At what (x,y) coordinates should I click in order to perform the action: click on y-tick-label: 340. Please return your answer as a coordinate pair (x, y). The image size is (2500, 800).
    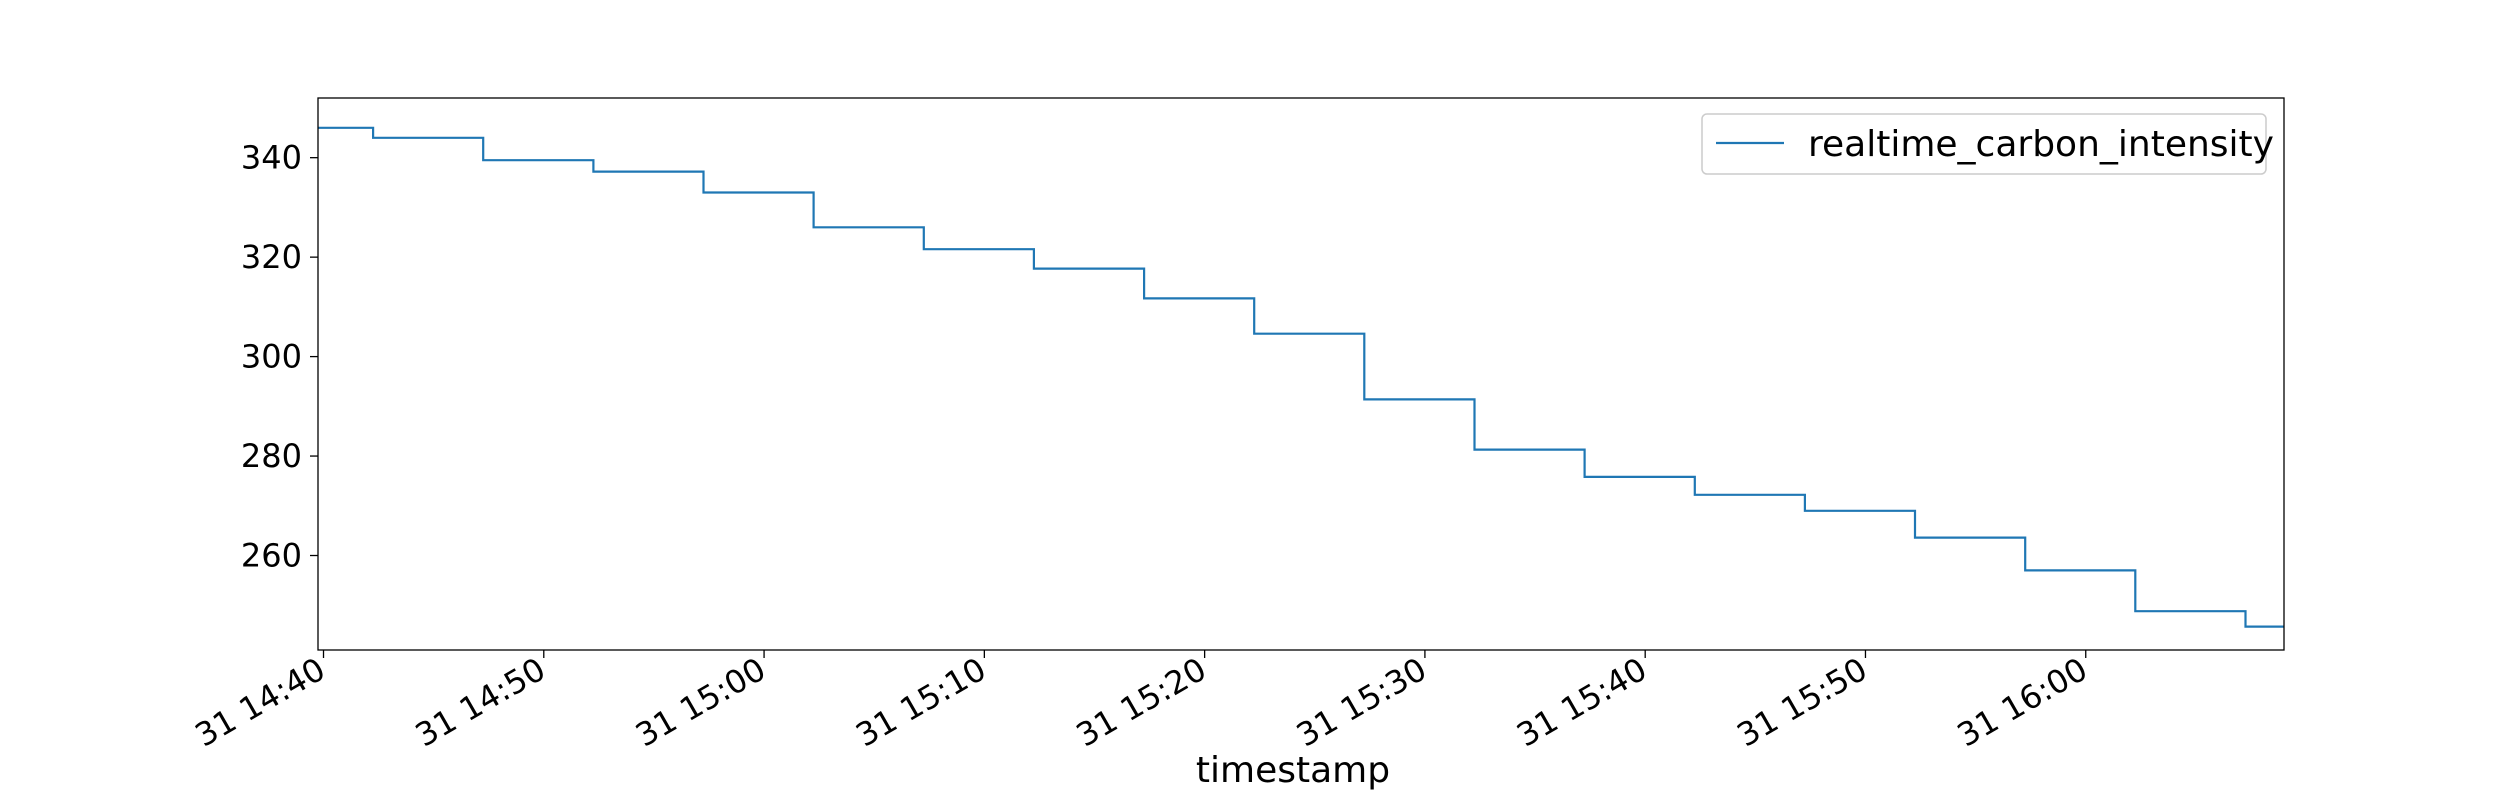
    Looking at the image, I should click on (271, 158).